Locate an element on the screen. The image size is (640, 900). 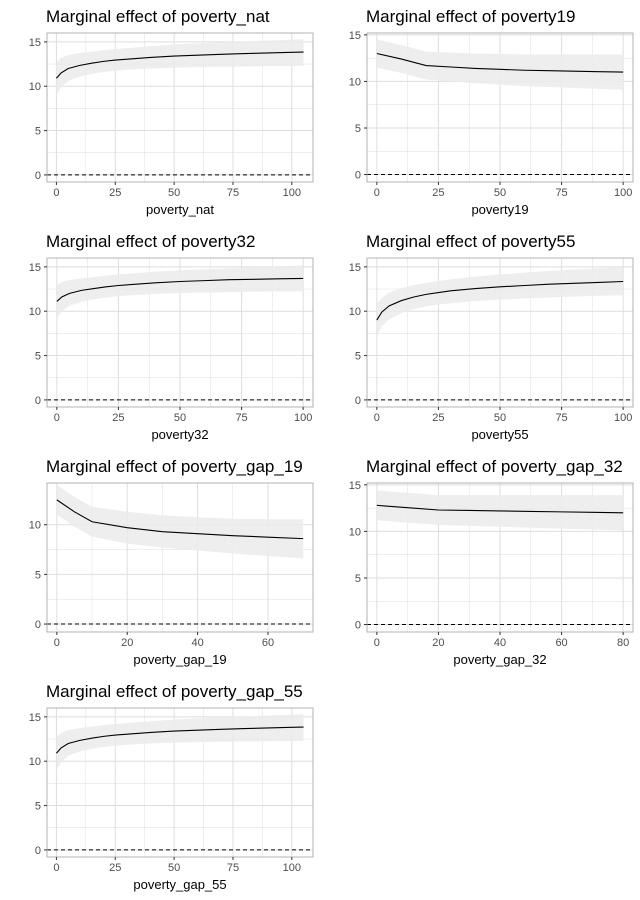
x-axis-title: poverty_gap_32 is located at coordinates (499, 659).